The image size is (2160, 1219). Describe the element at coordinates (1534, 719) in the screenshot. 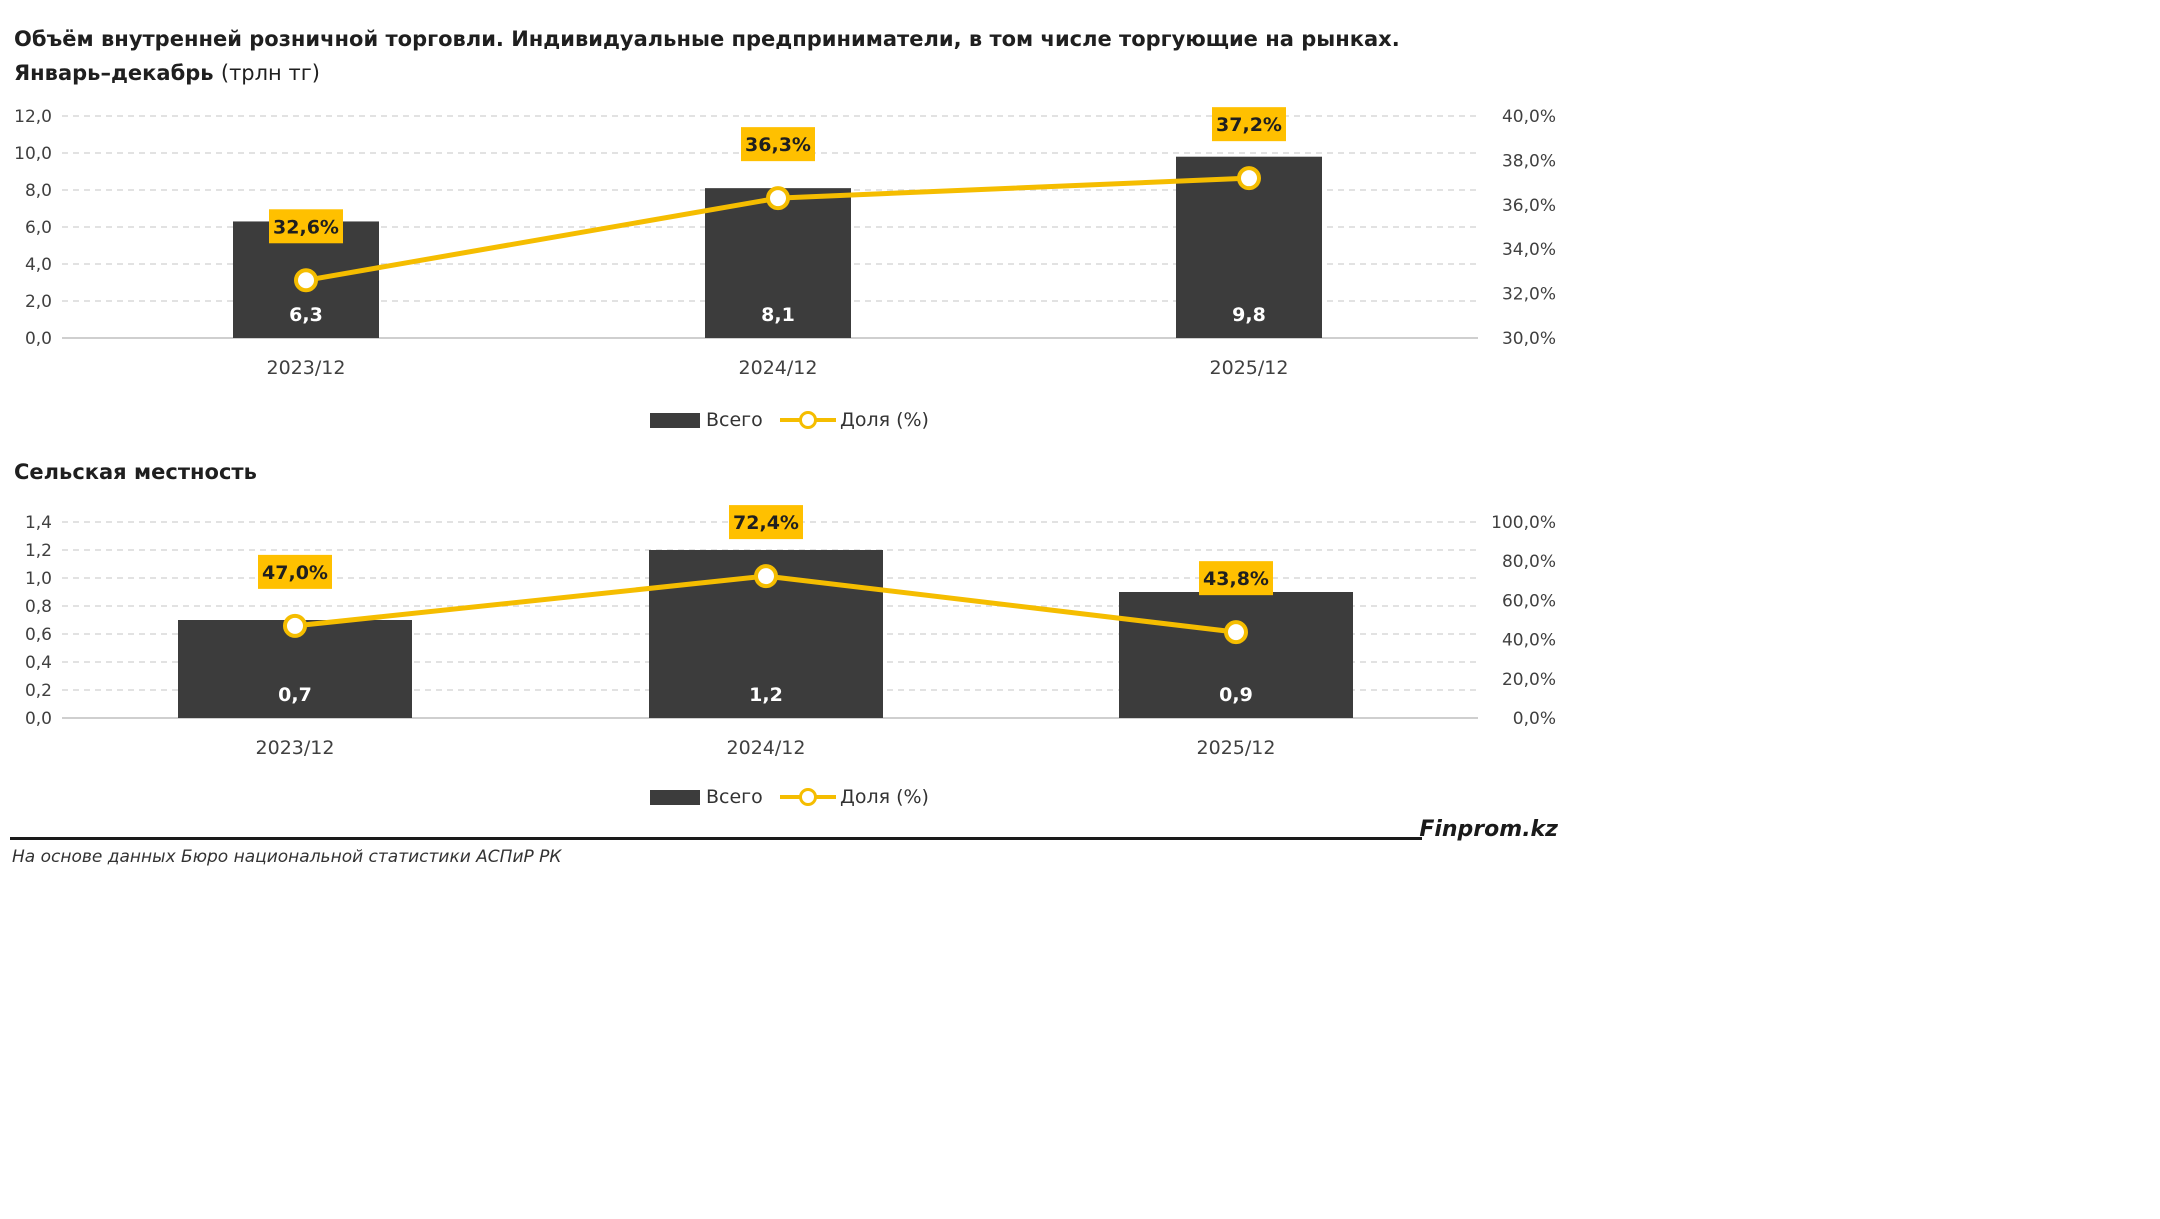

I see `y2-tick-label: 0,0%` at that location.